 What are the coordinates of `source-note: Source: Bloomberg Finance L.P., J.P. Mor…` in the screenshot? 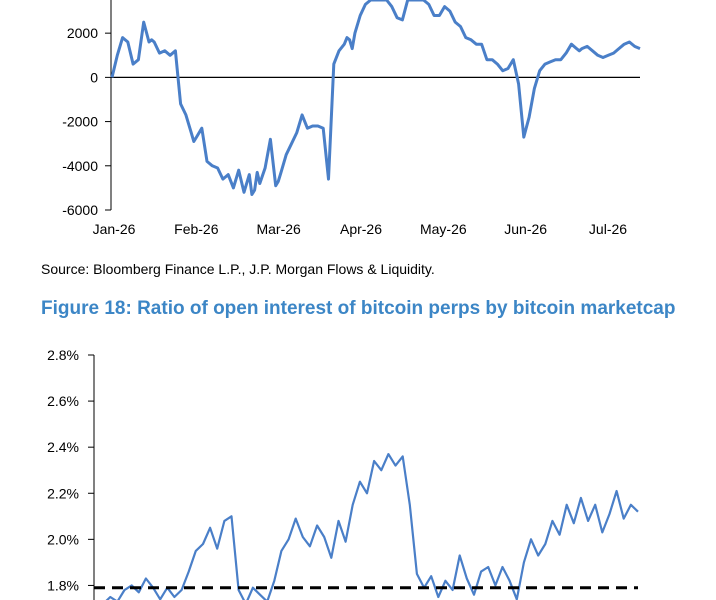 It's located at (238, 269).